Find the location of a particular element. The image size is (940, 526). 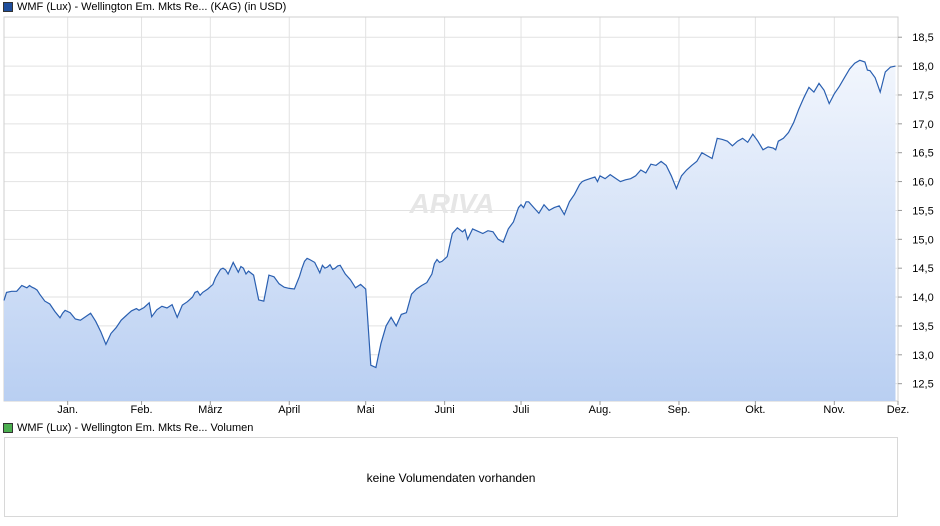

y-tick-label: 18,0 is located at coordinates (922, 67).